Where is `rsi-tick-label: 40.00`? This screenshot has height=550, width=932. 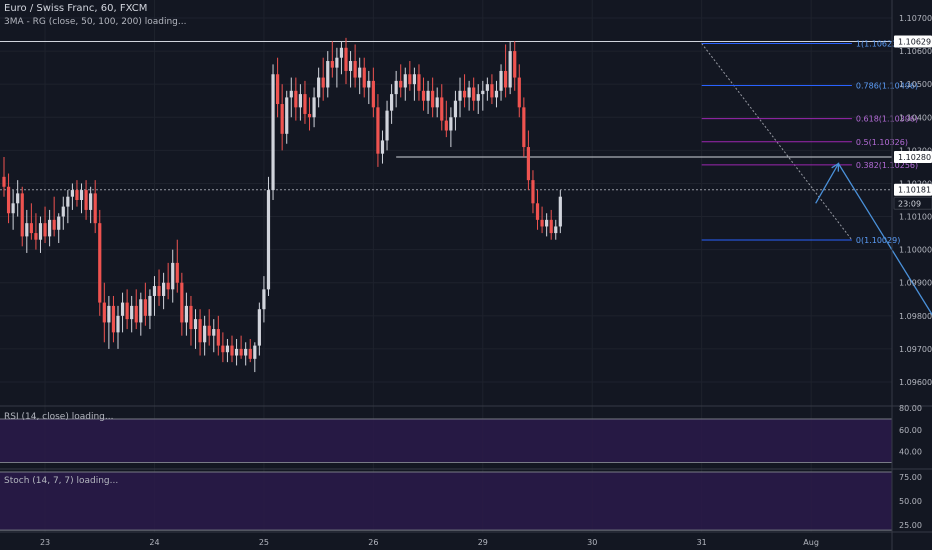 rsi-tick-label: 40.00 is located at coordinates (910, 452).